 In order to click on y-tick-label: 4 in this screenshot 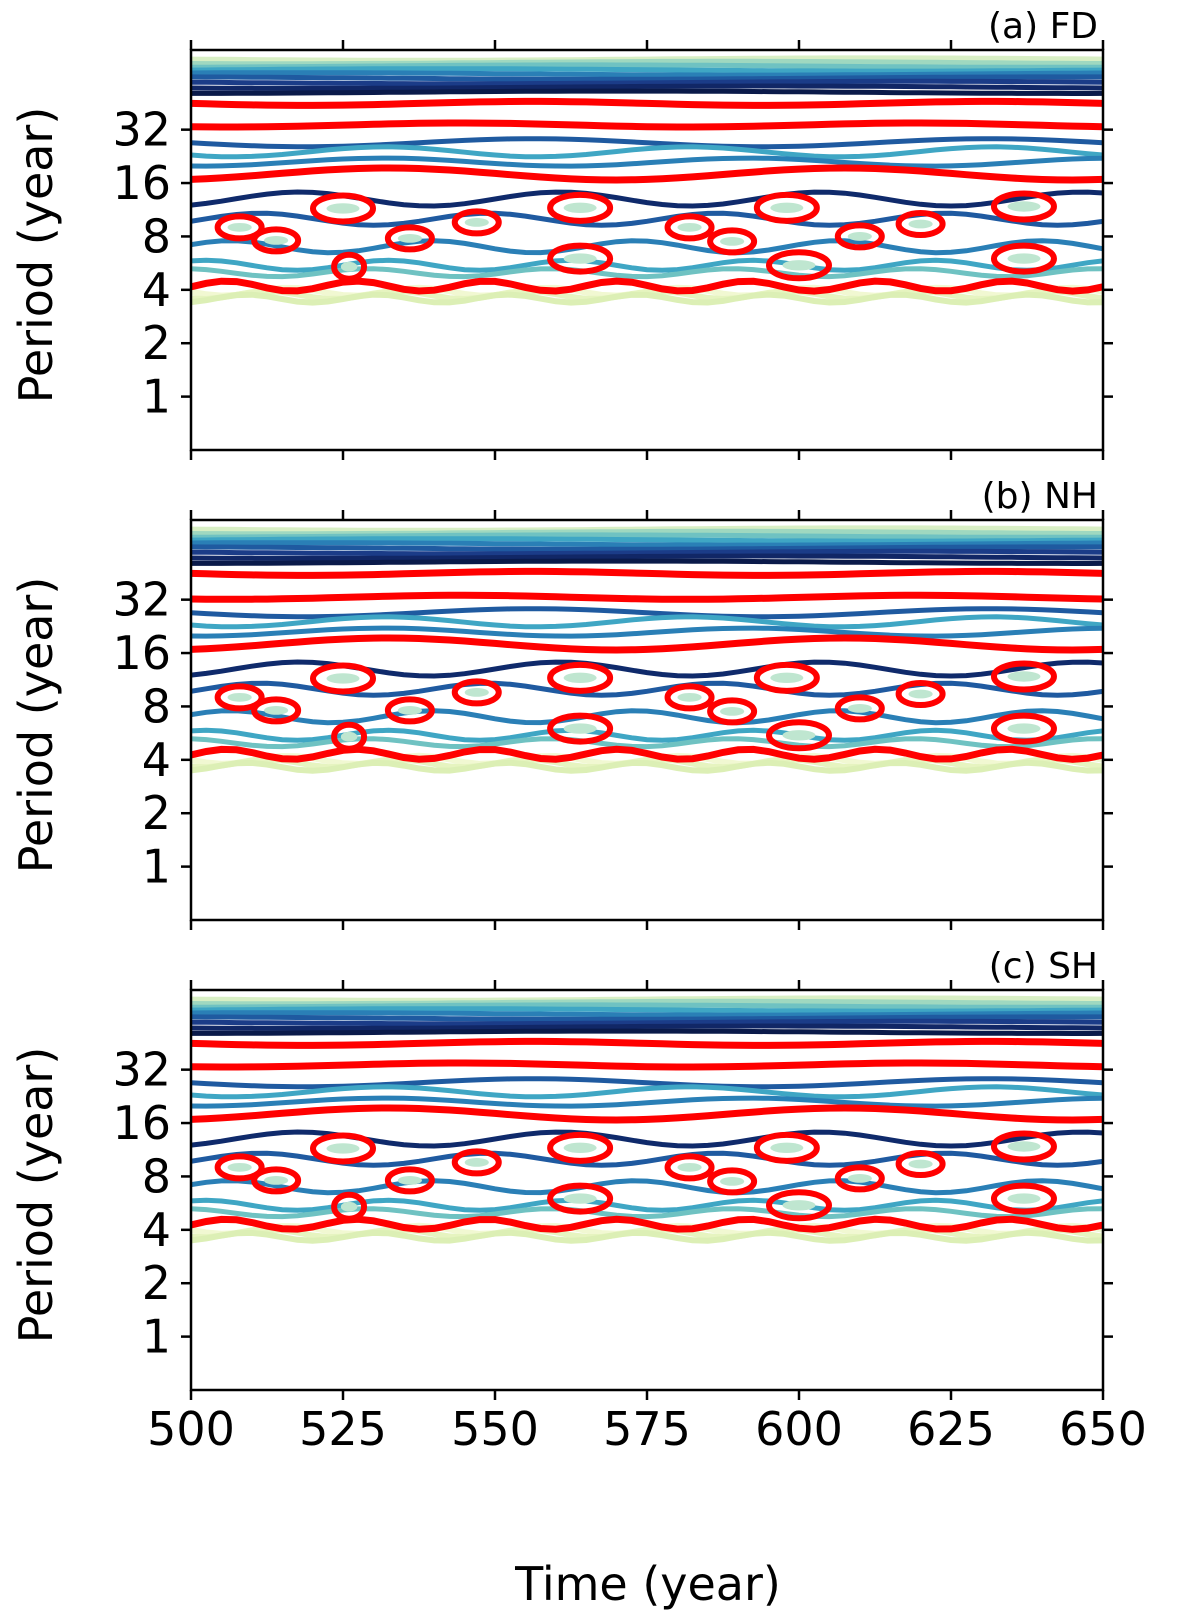, I will do `click(156, 1230)`.